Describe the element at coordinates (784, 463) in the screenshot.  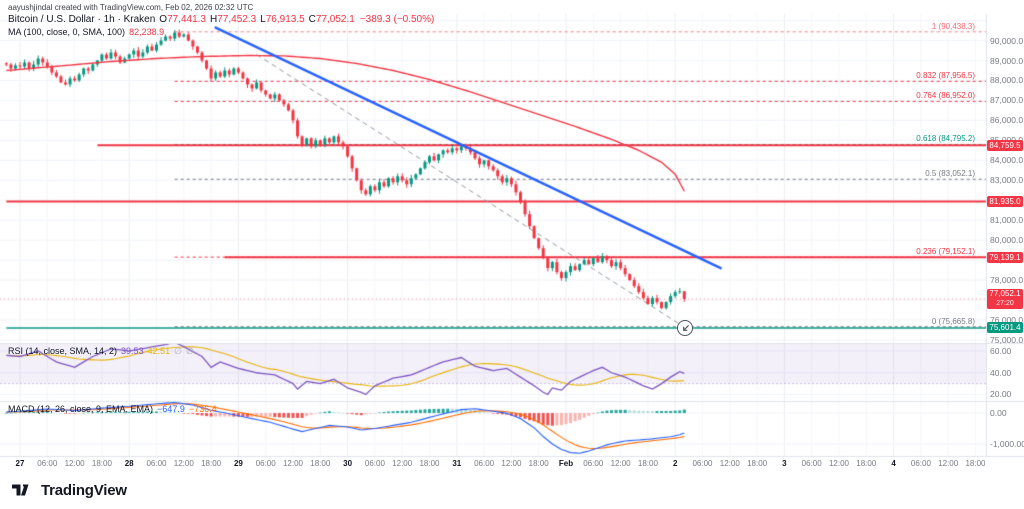
I see `time-axis-day-label: 3` at that location.